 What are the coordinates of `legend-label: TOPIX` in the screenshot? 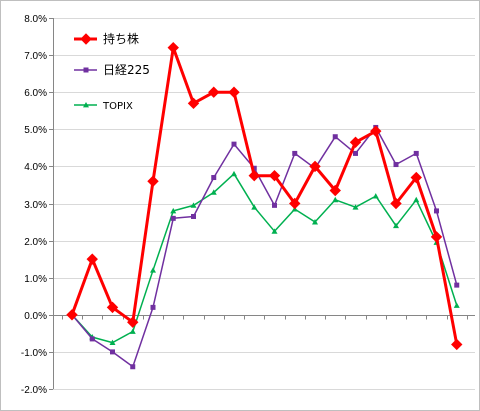 It's located at (117, 106).